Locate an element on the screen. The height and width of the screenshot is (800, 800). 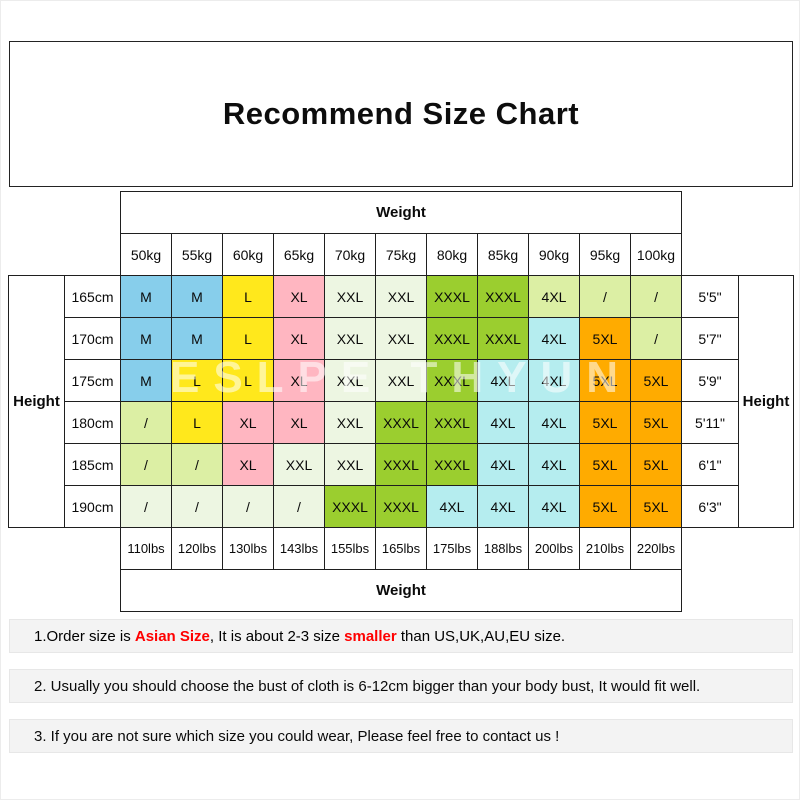
height-cm-cell: 190cm is located at coordinates (92, 506).